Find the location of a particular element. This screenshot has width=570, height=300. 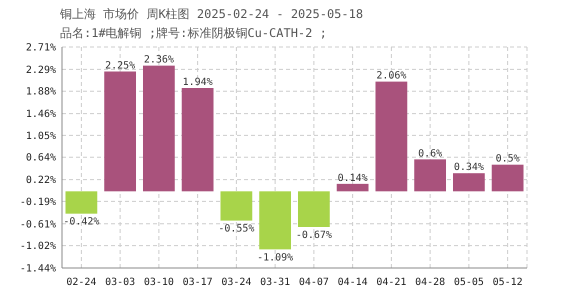

data-label: 2.36% is located at coordinates (159, 60).